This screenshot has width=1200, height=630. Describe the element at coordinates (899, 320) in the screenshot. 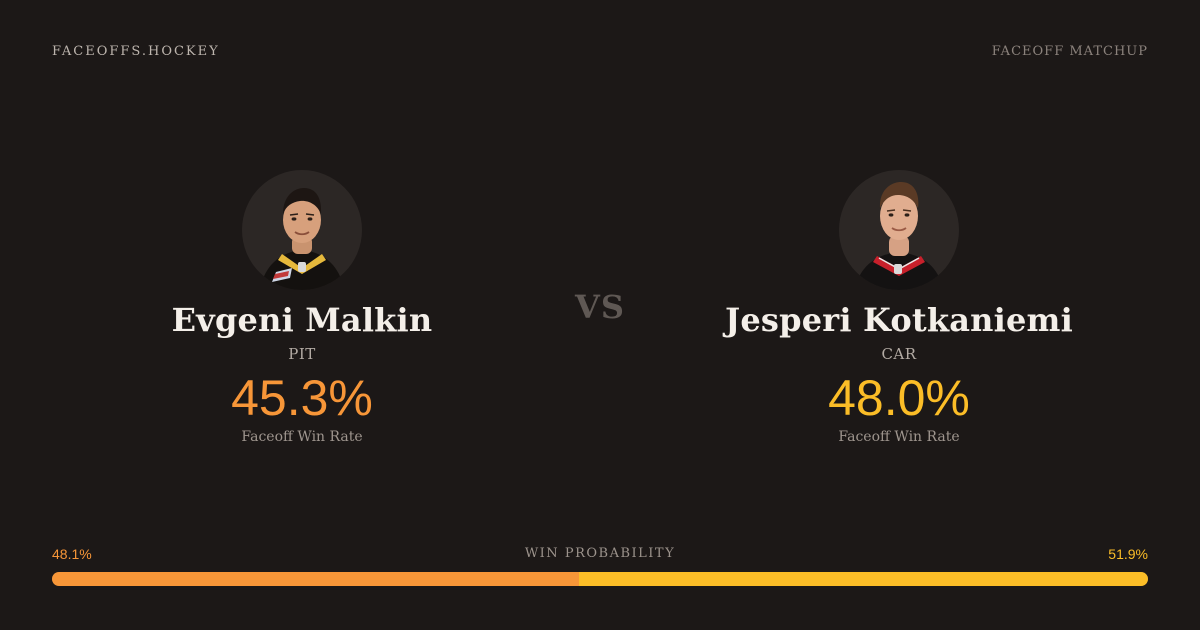

I see `player-name-right: Jesperi Kotkaniemi` at that location.